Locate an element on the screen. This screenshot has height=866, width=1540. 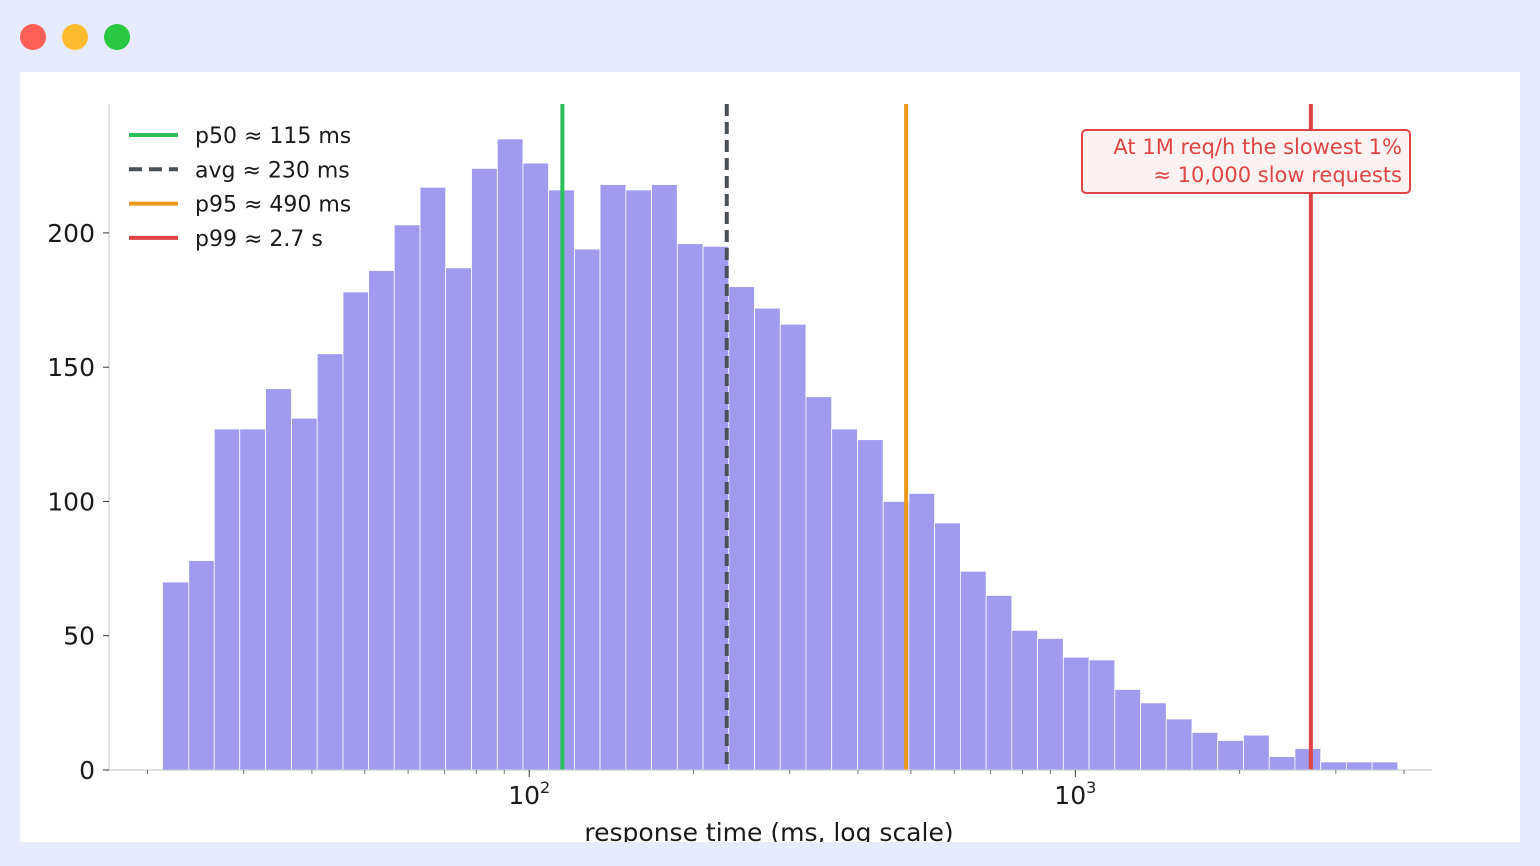
y-tick-label: 0 is located at coordinates (87, 770).